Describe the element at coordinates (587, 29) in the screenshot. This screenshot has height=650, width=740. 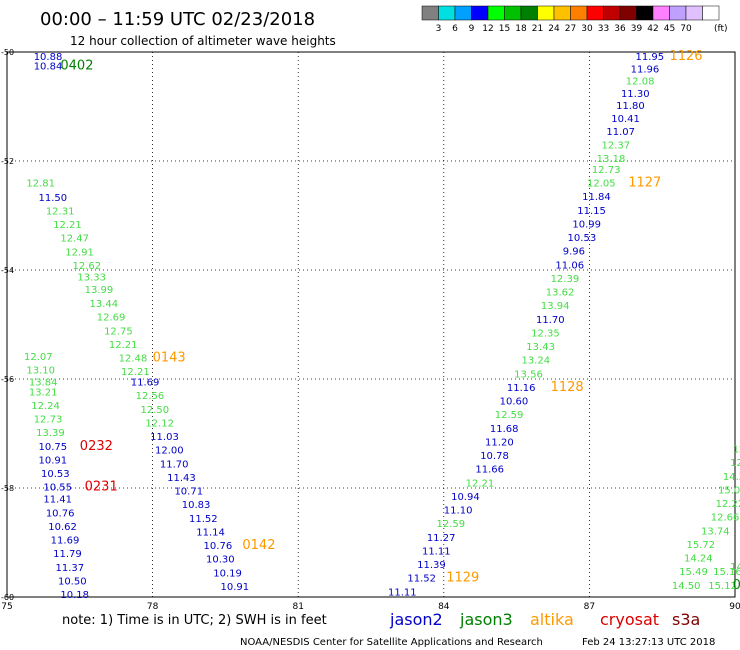
I see `colorbar-label: 30` at that location.